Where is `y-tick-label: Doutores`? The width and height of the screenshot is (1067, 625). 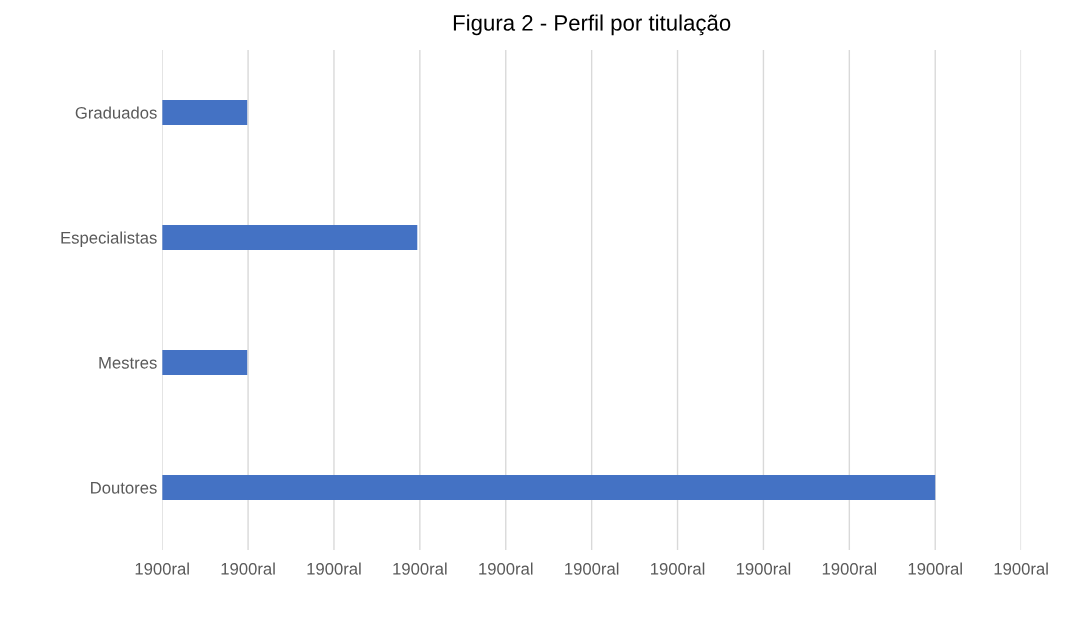
y-tick-label: Doutores is located at coordinates (124, 488).